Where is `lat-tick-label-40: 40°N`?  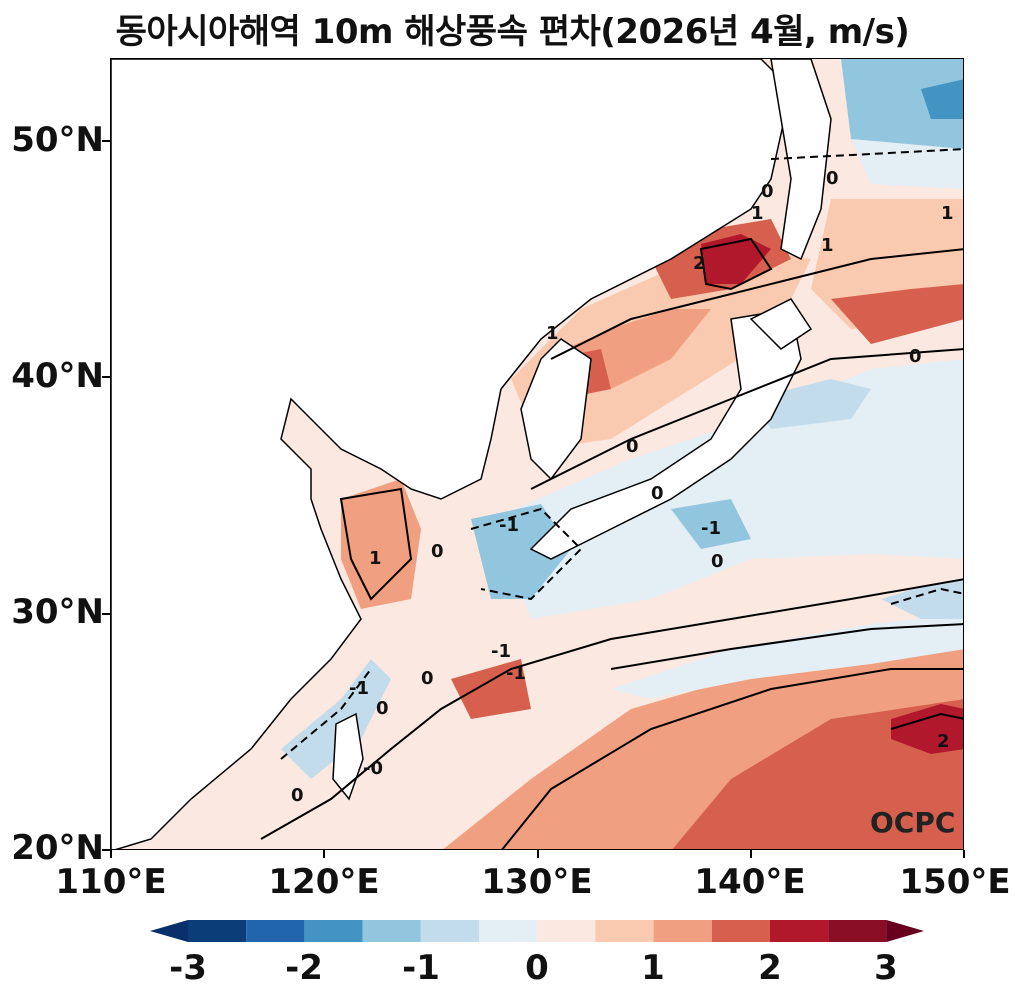 lat-tick-label-40: 40°N is located at coordinates (57, 376).